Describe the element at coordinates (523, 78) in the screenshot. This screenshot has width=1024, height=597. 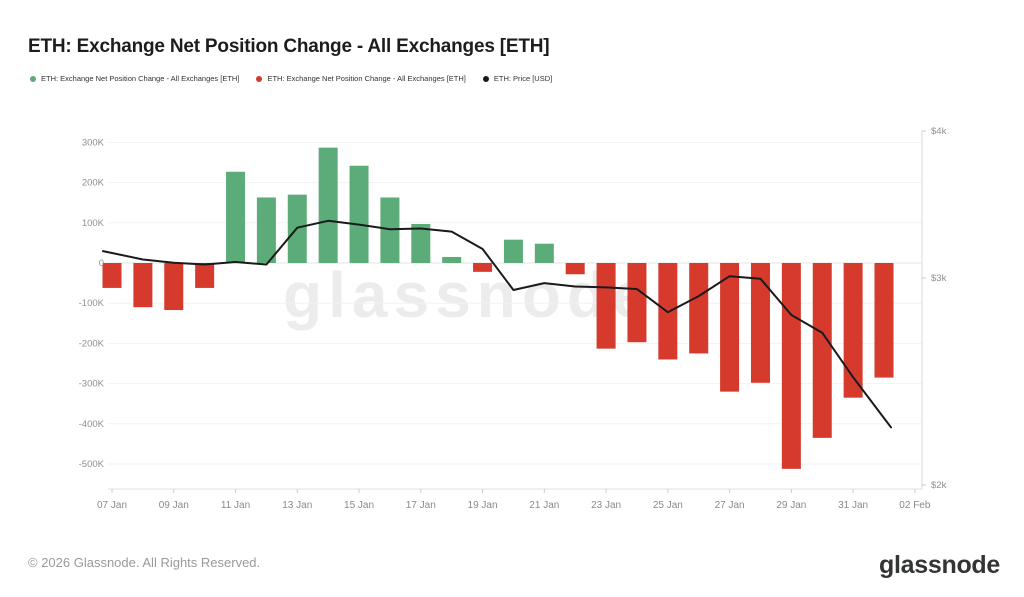
I see `legend-label: ETH: Price [USD]` at that location.